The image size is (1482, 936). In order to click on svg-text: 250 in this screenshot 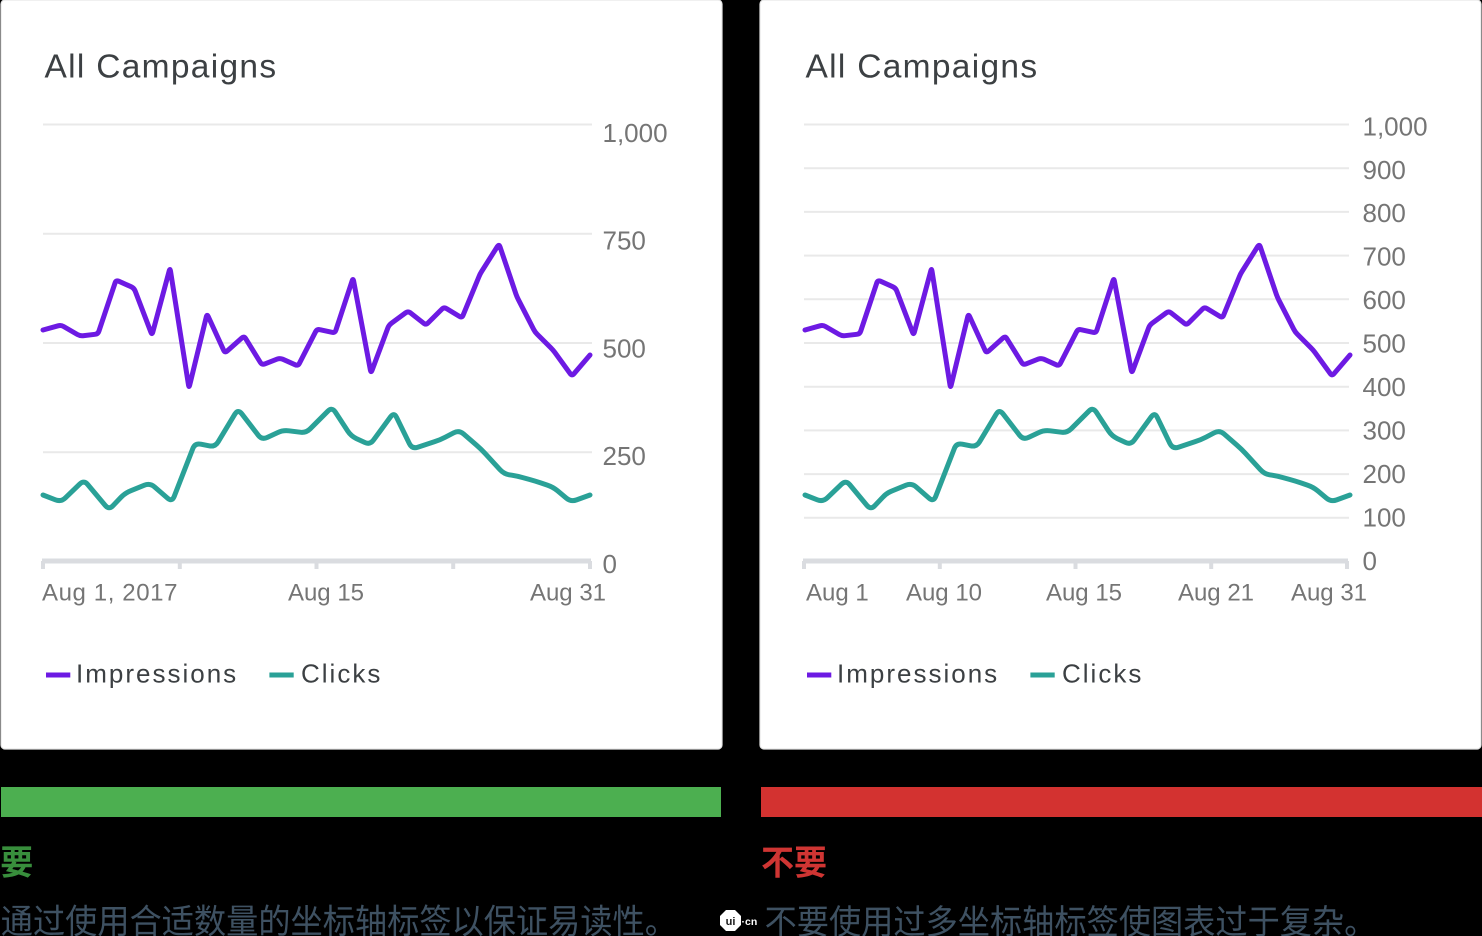, I will do `click(624, 456)`.